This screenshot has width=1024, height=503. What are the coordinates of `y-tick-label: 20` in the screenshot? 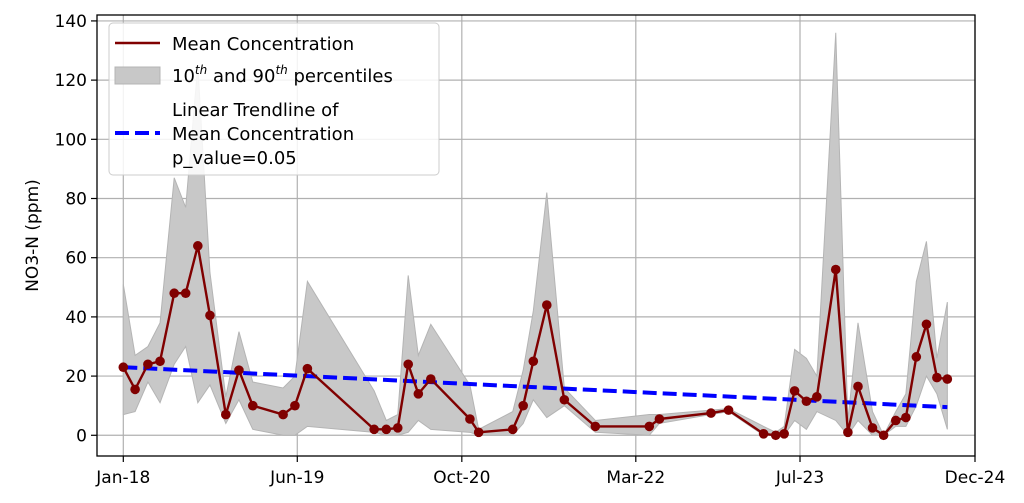 It's located at (76, 377).